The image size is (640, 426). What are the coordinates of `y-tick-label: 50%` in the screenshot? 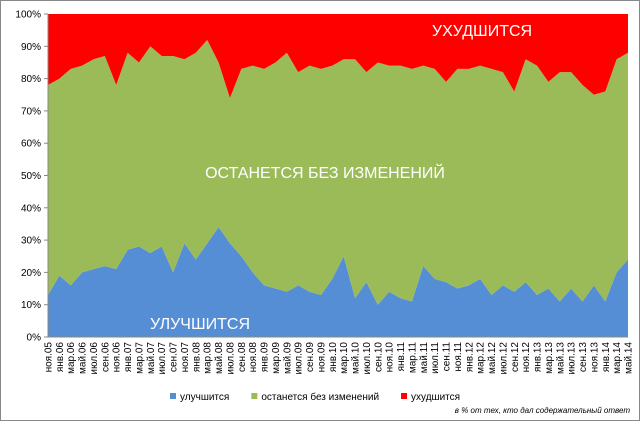 It's located at (31, 176).